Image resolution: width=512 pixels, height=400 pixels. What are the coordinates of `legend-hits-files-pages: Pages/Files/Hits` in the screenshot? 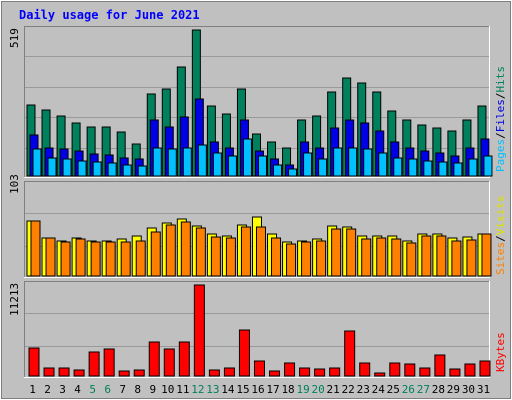 It's located at (500, 119).